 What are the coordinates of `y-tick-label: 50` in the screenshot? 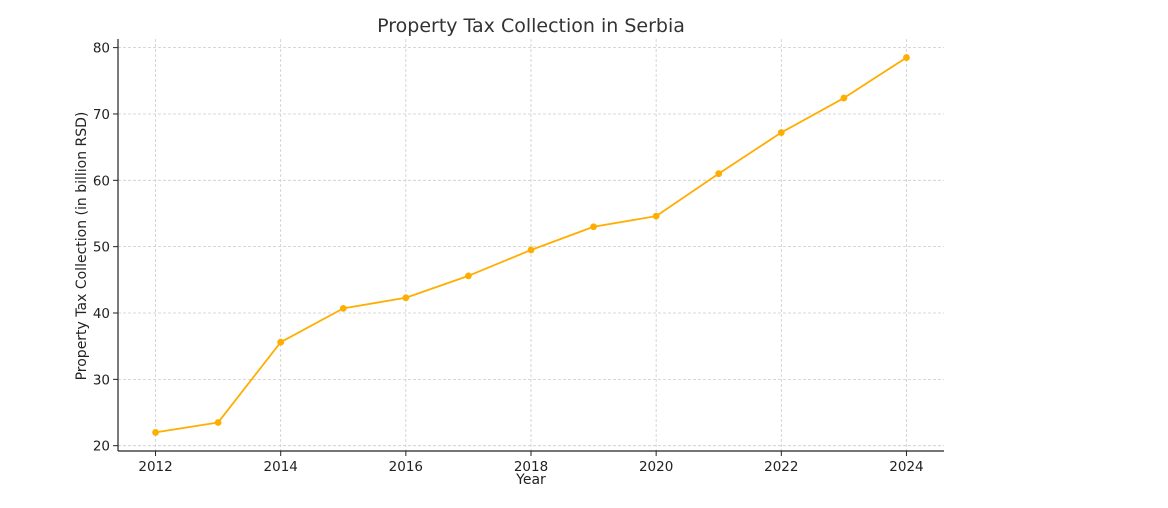 It's located at (101, 248).